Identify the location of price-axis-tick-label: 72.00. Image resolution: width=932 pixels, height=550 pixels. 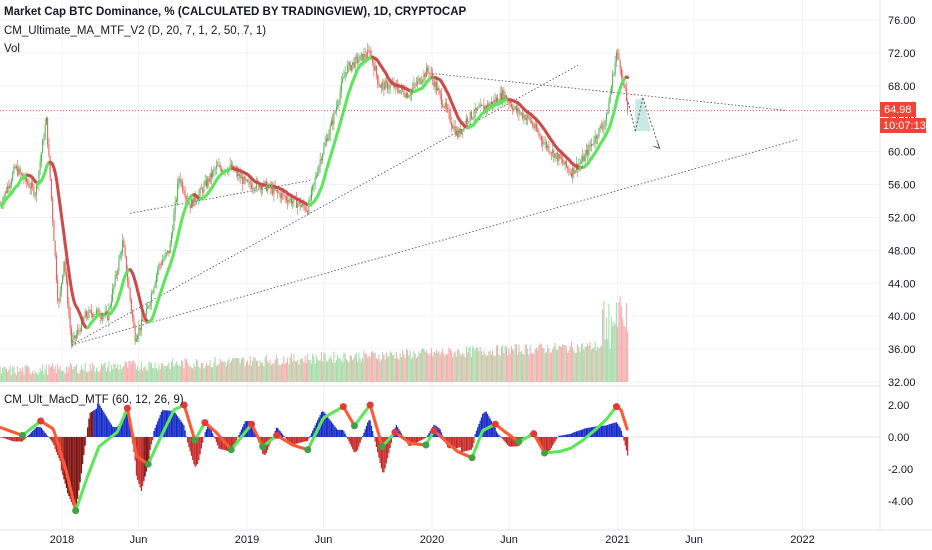
(902, 54).